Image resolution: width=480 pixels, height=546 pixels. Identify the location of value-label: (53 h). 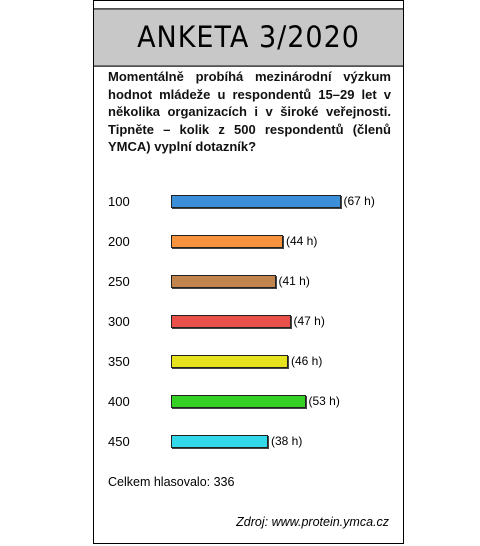
(324, 401).